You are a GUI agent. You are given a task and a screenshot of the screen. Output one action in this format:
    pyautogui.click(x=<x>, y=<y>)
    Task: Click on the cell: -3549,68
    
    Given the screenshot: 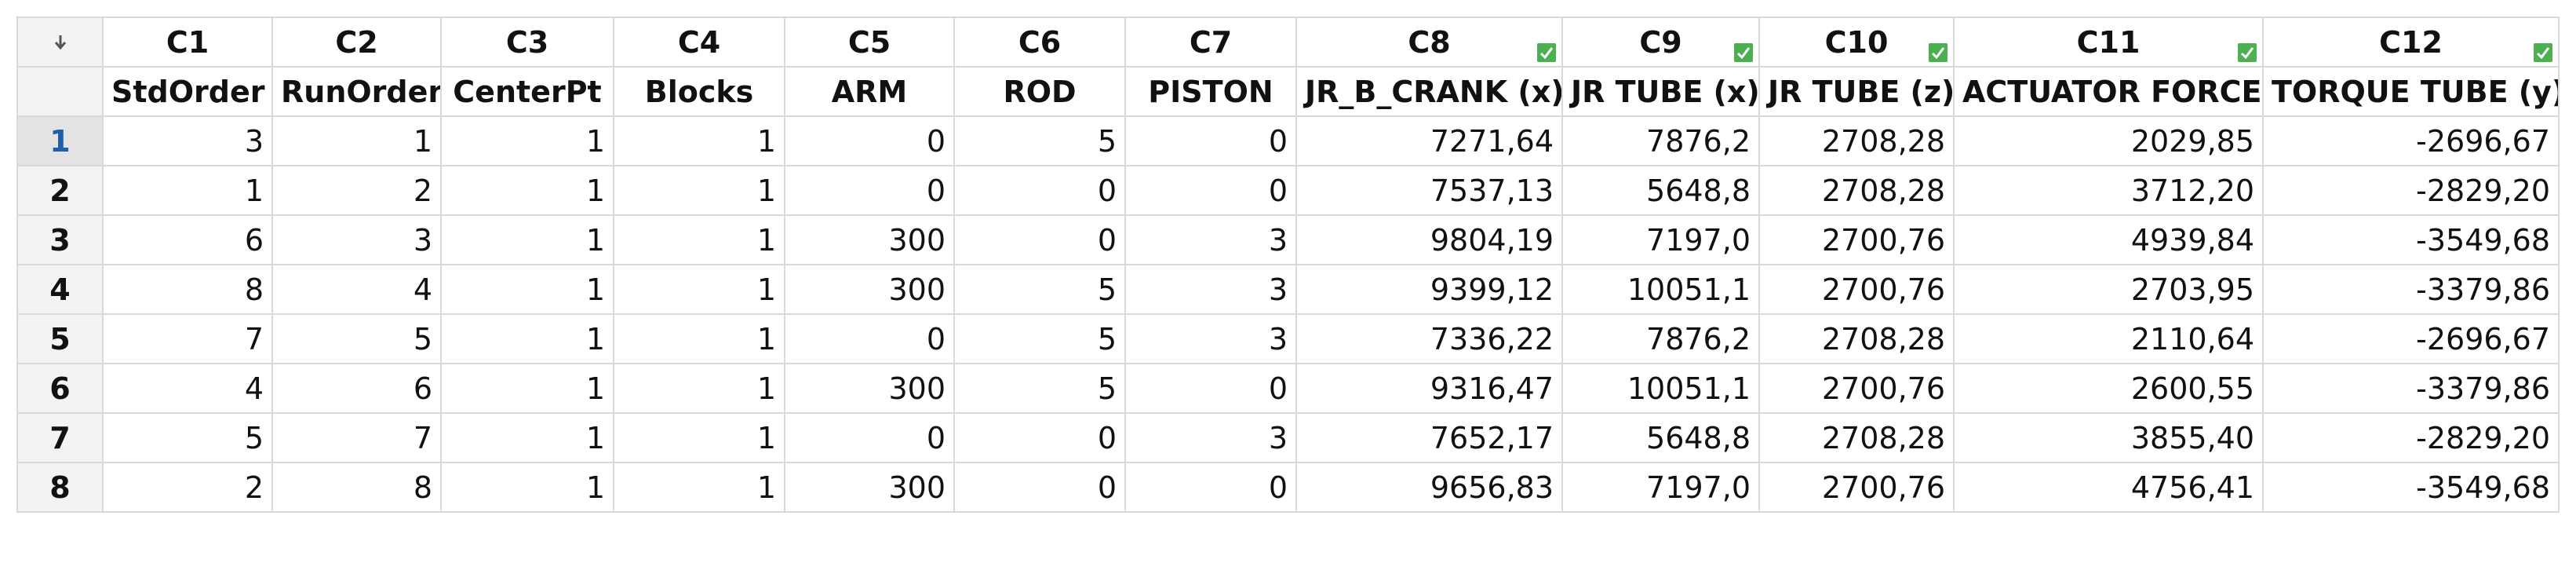 What is the action you would take?
    pyautogui.click(x=2411, y=488)
    